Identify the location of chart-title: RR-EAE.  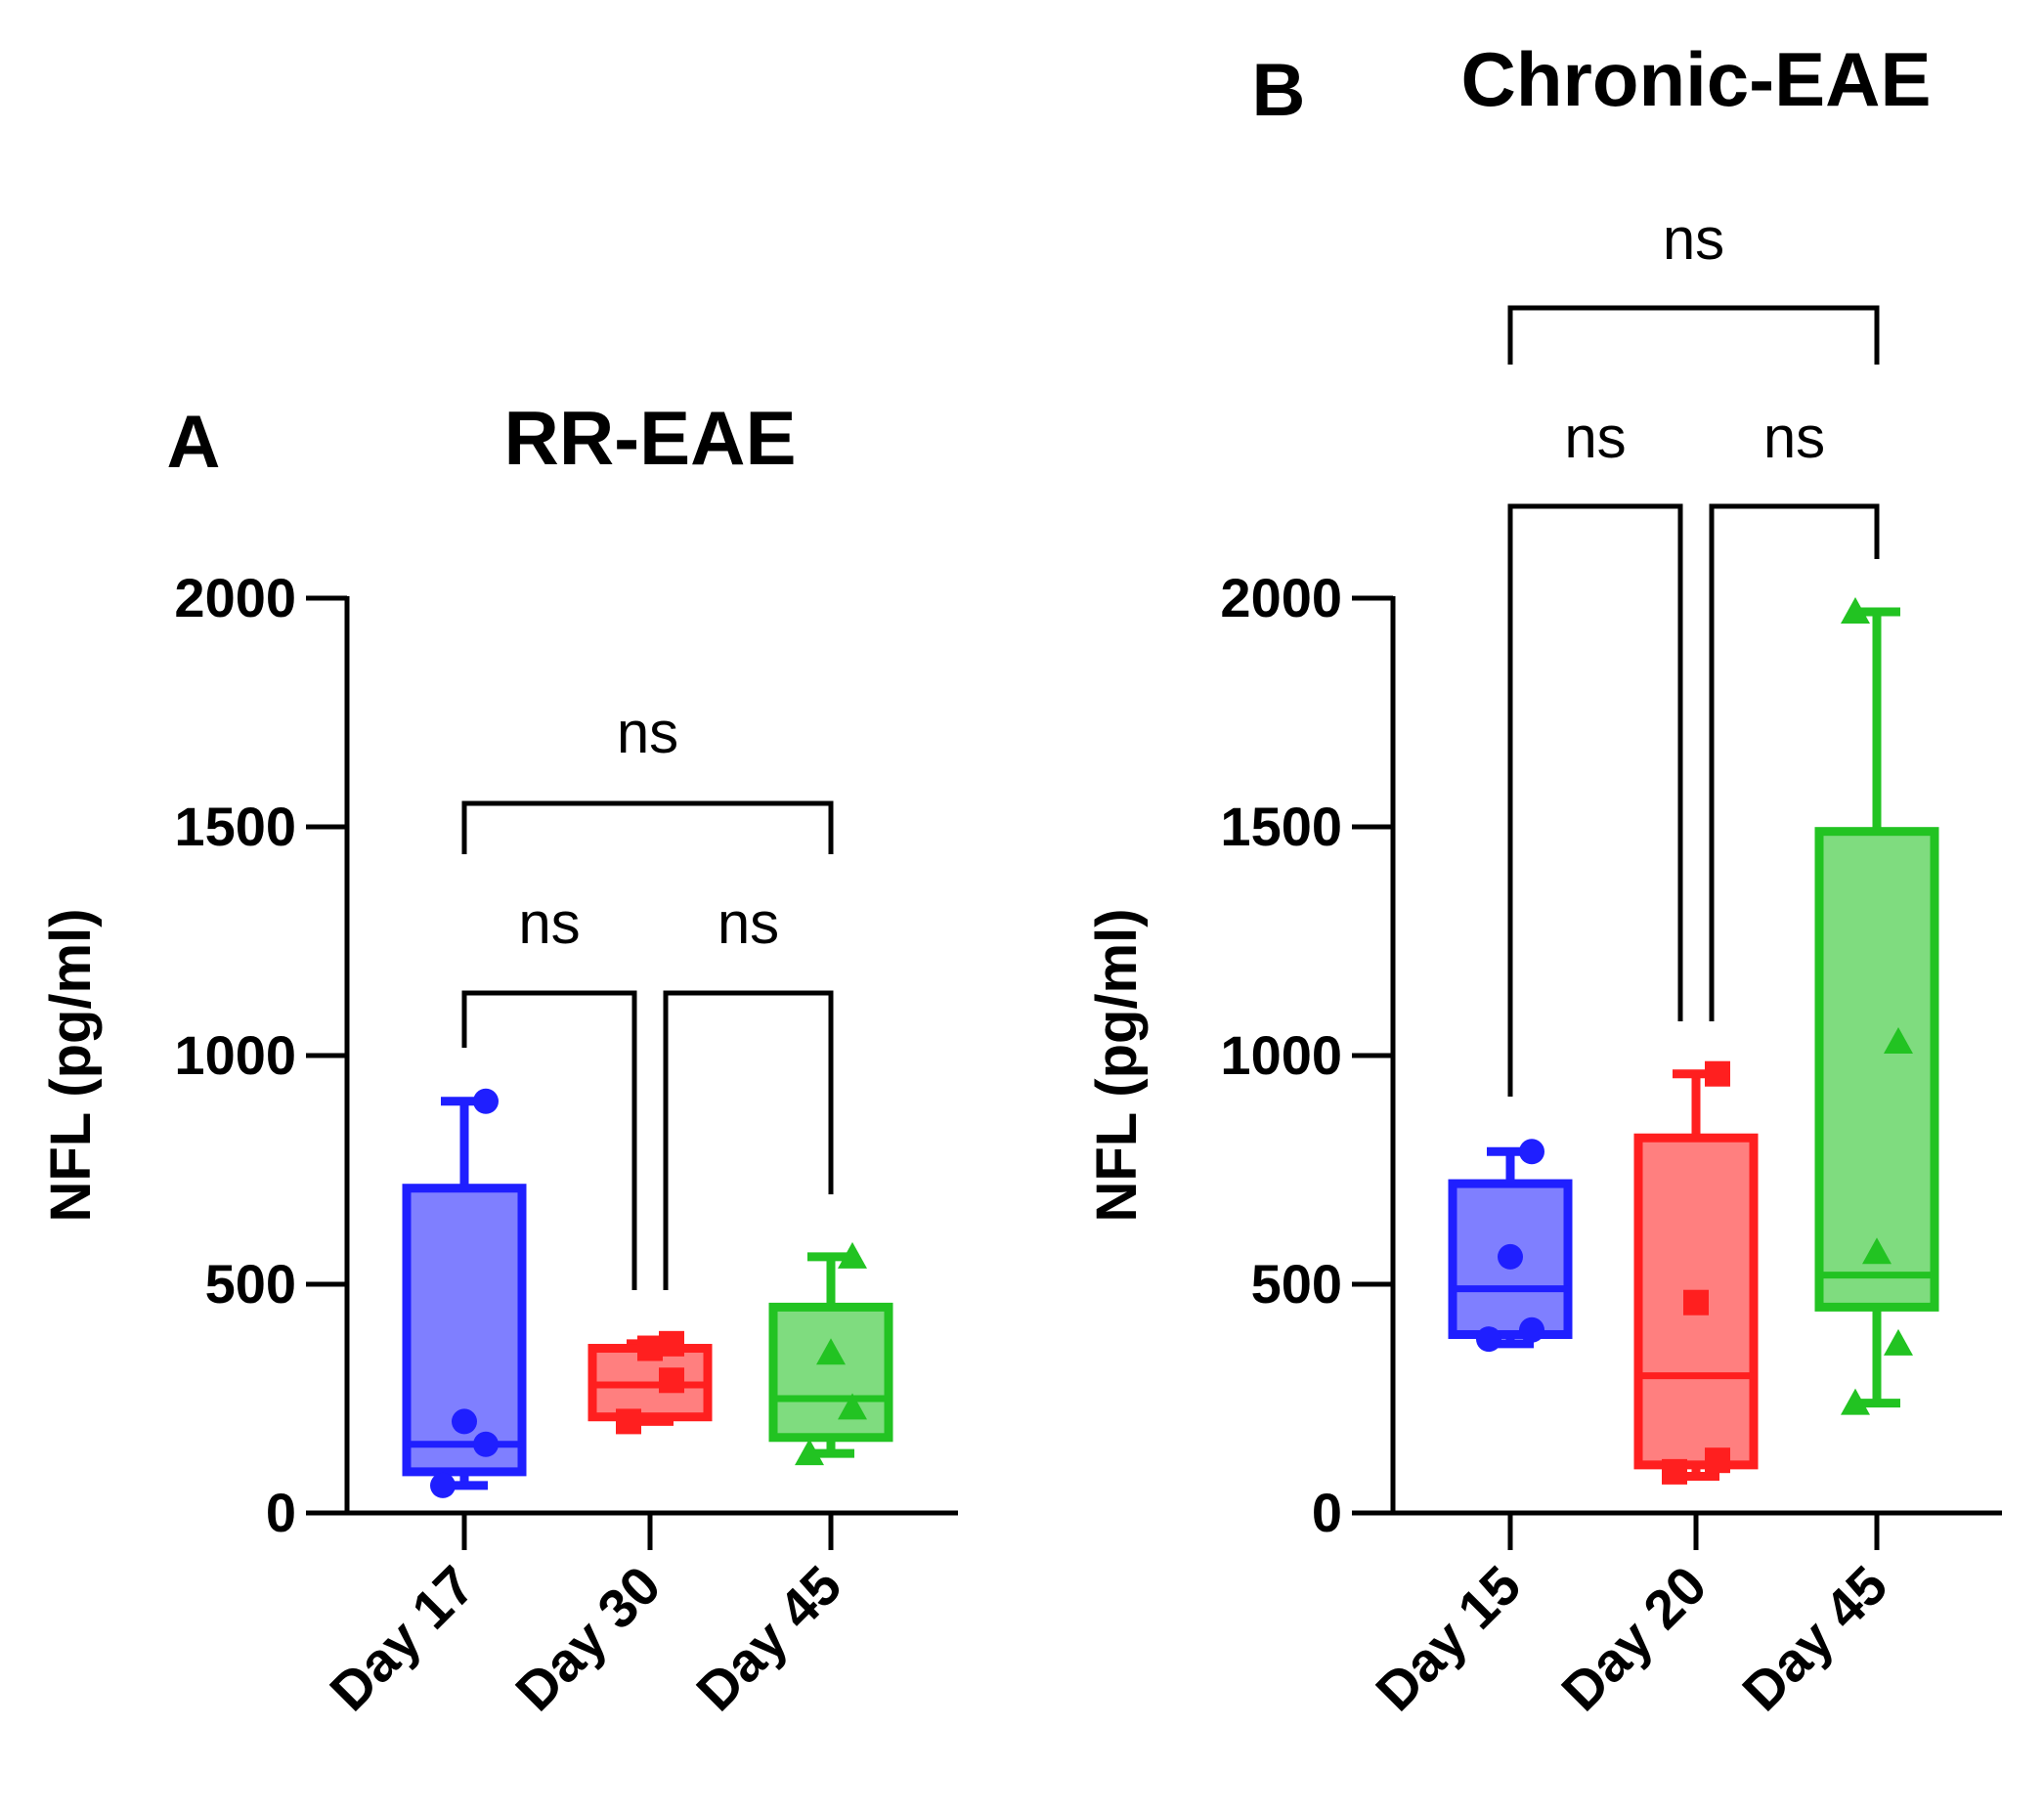
(649, 438).